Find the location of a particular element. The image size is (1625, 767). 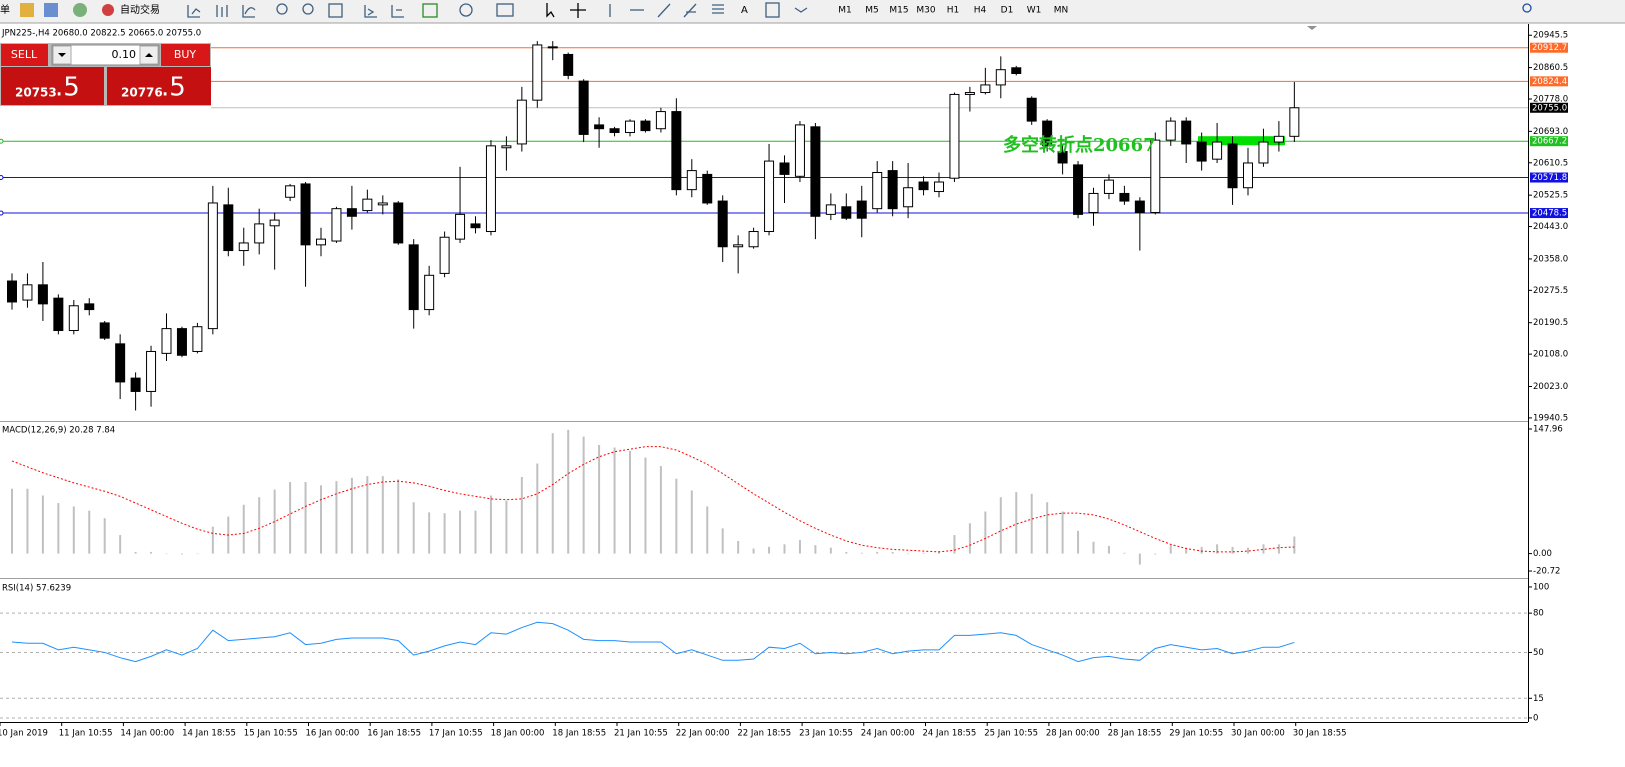

ask-fraction: .5 is located at coordinates (173, 88).